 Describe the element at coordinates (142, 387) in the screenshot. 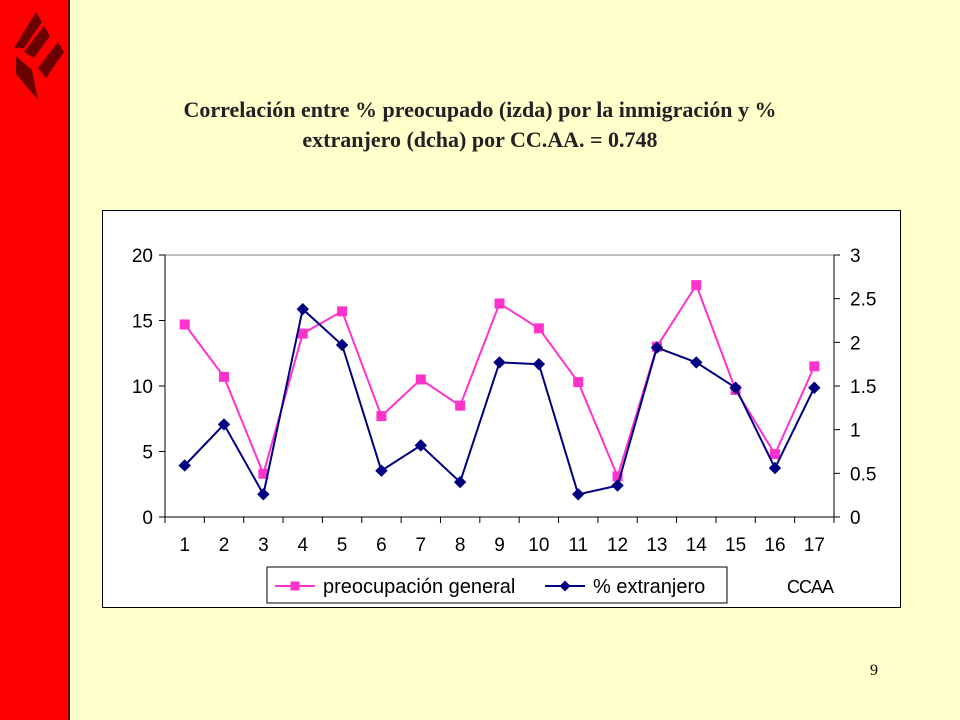

I see `y-left-tick-label: 10` at that location.